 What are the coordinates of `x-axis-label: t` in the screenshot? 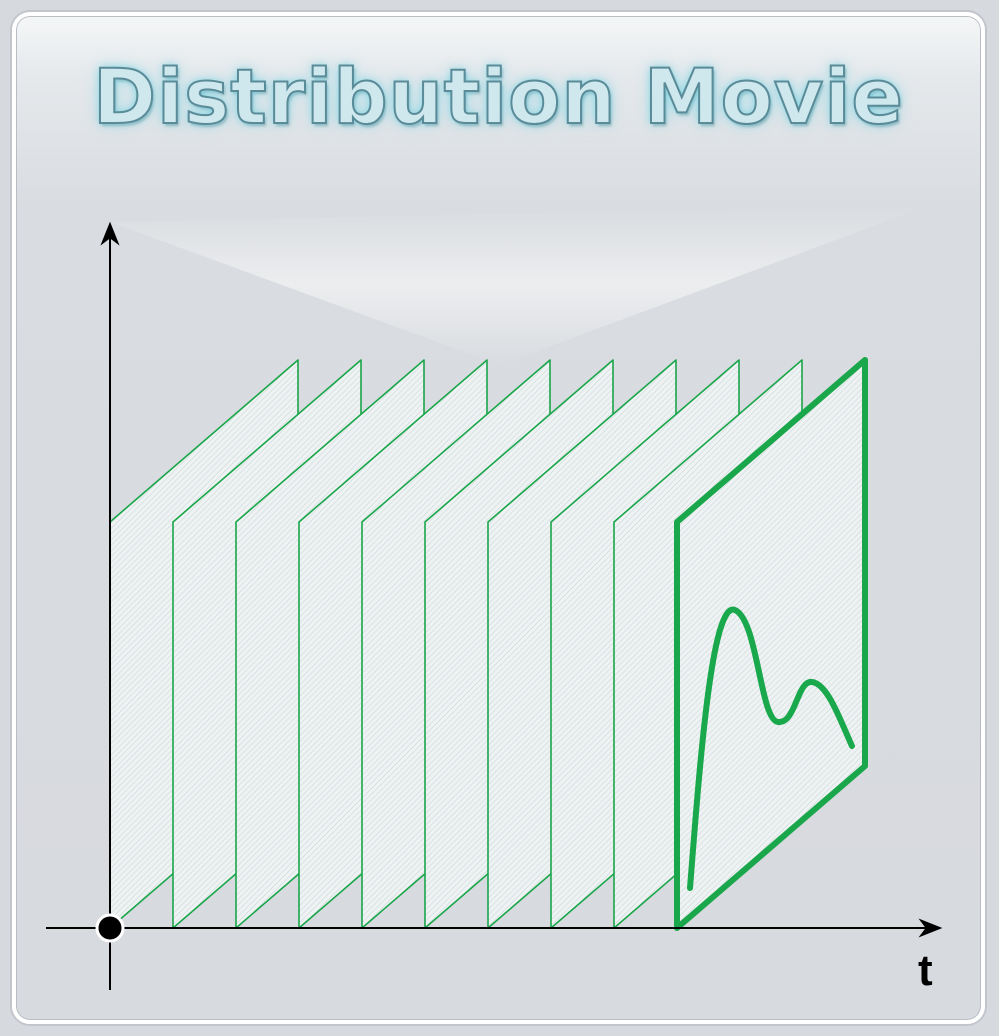 It's located at (925, 970).